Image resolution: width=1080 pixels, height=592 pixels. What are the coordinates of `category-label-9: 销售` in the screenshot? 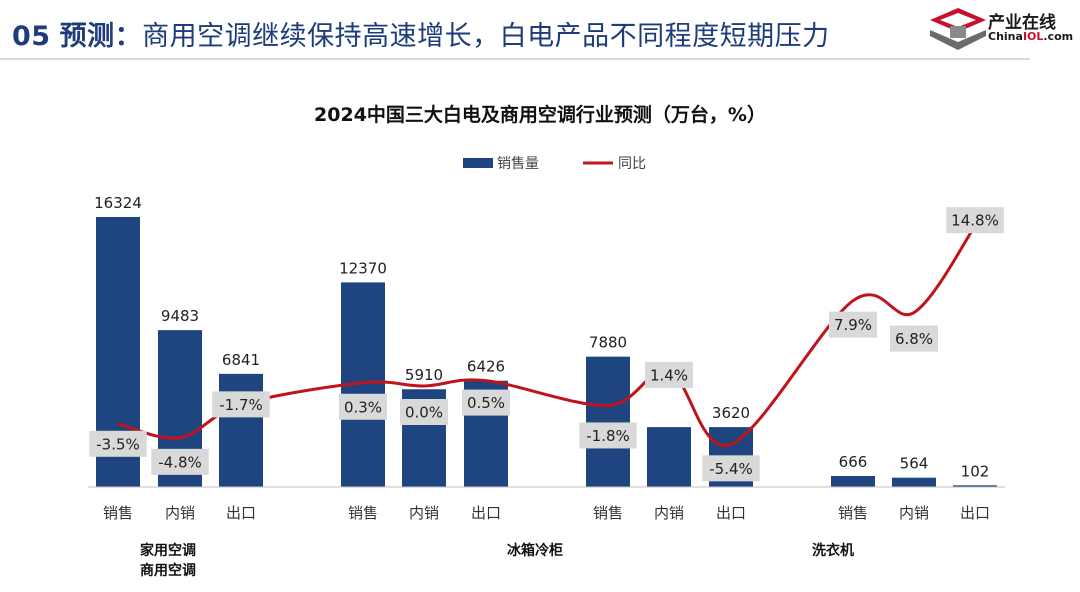 It's located at (853, 513).